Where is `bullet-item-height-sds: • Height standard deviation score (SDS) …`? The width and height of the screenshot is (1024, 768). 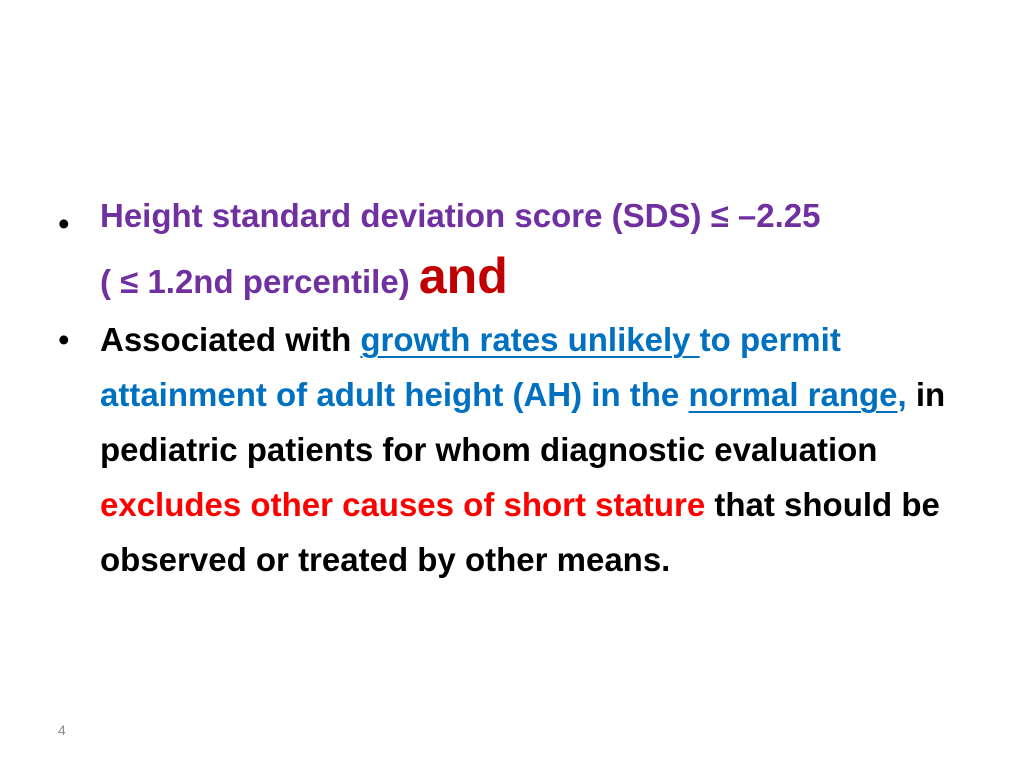 bullet-item-height-sds: • Height standard deviation score (SDS) … is located at coordinates (516, 249).